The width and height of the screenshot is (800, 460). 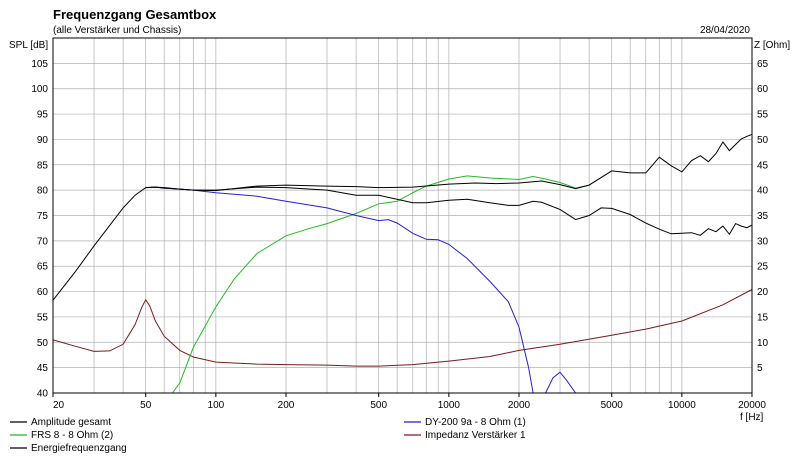 What do you see at coordinates (117, 30) in the screenshot?
I see `chart-subtitle: (alle Verstärker und Chassis)` at bounding box center [117, 30].